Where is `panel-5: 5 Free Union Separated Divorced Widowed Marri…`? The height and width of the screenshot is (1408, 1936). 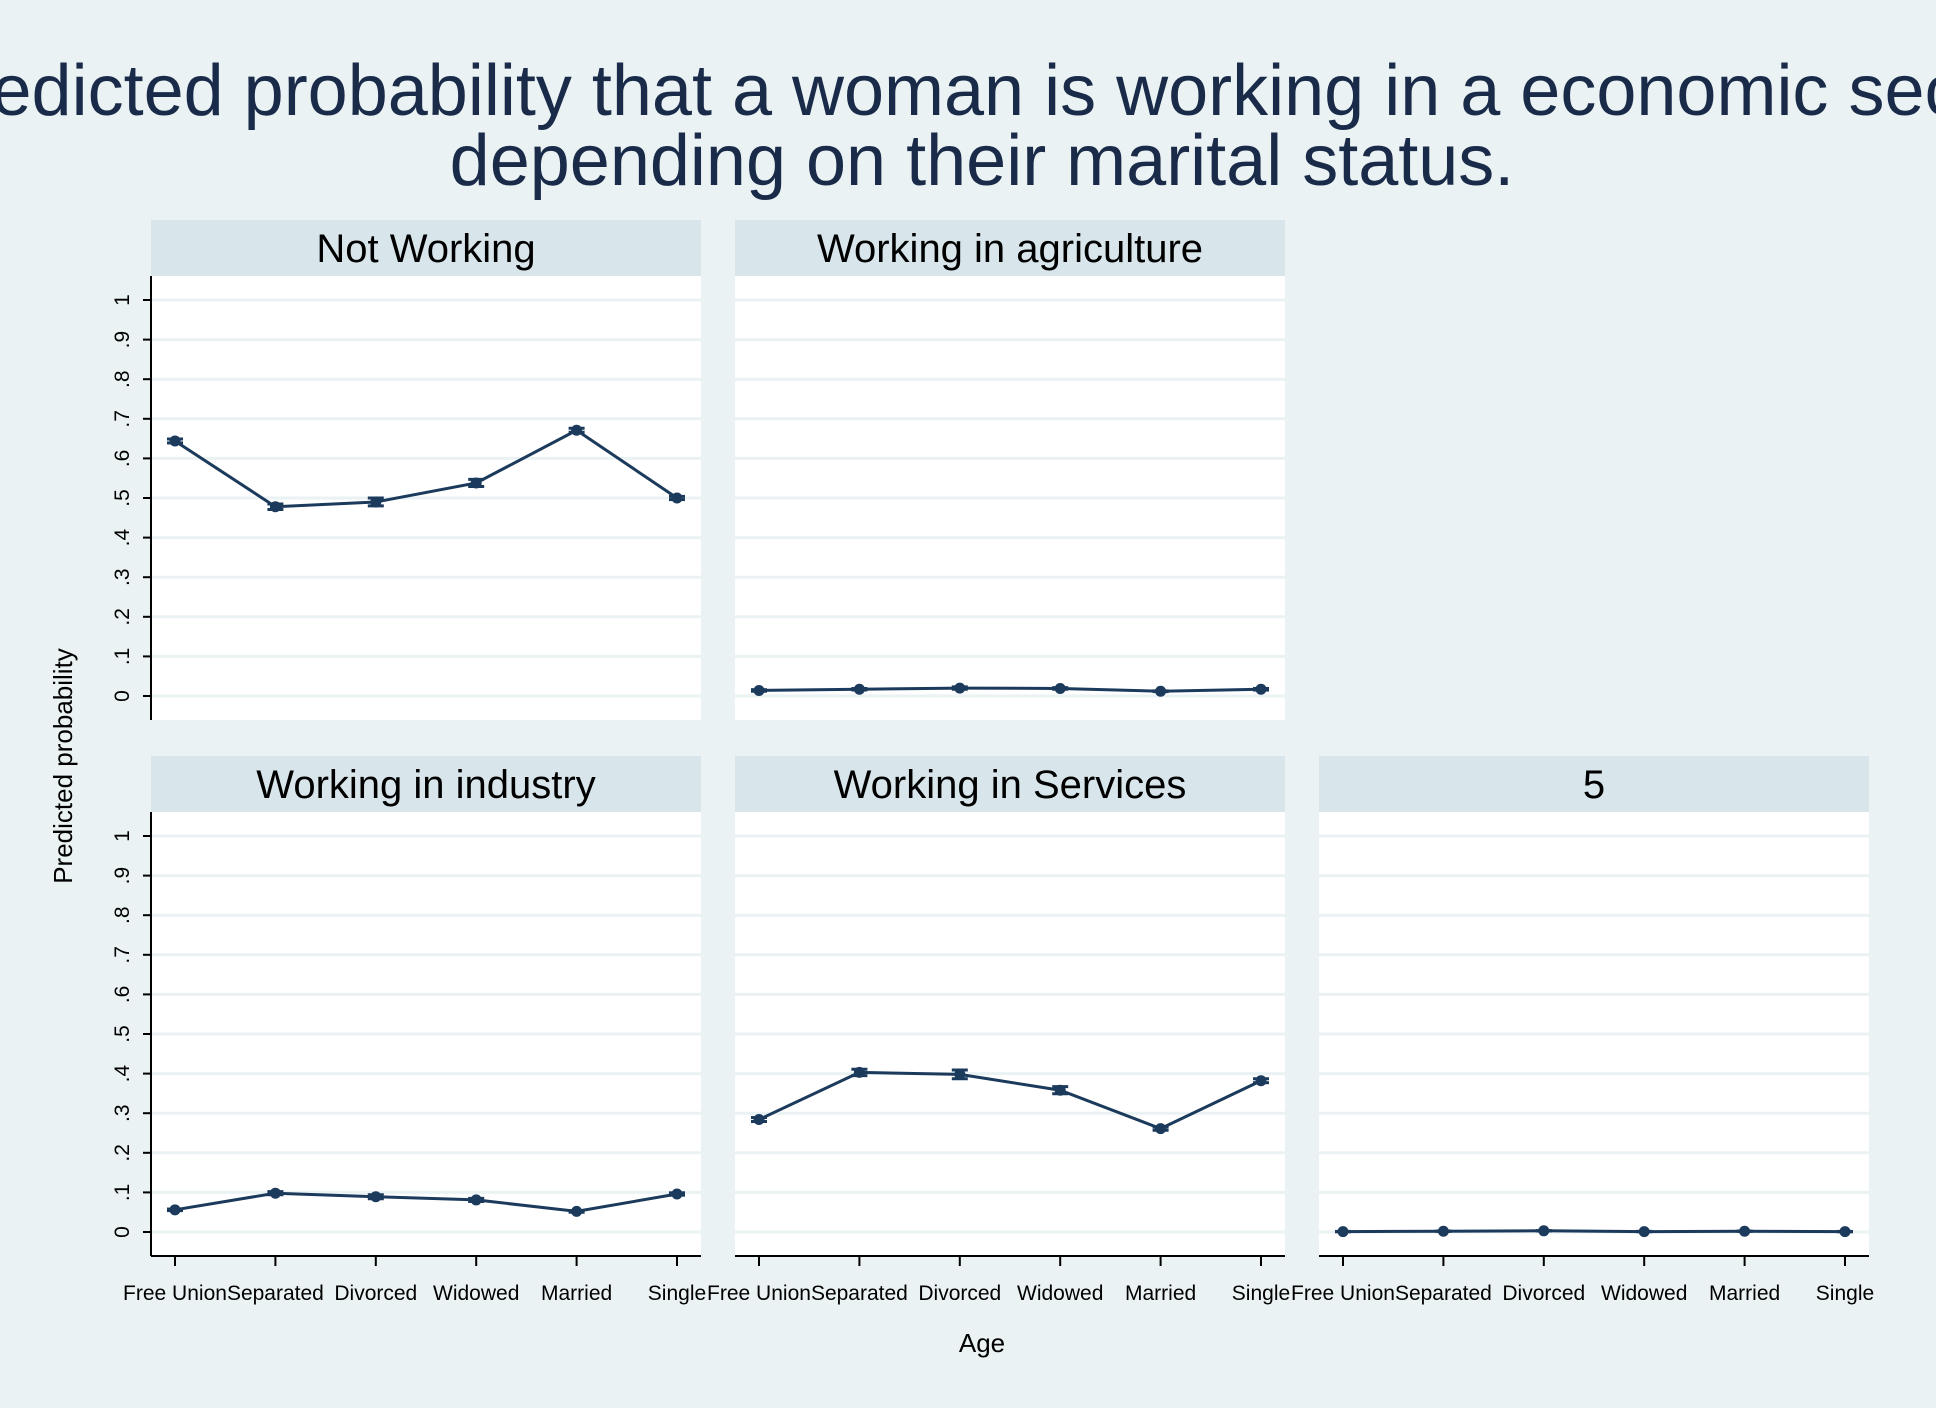
panel-5: 5 Free Union Separated Divorced Widowed Marri… is located at coordinates (1582, 1030).